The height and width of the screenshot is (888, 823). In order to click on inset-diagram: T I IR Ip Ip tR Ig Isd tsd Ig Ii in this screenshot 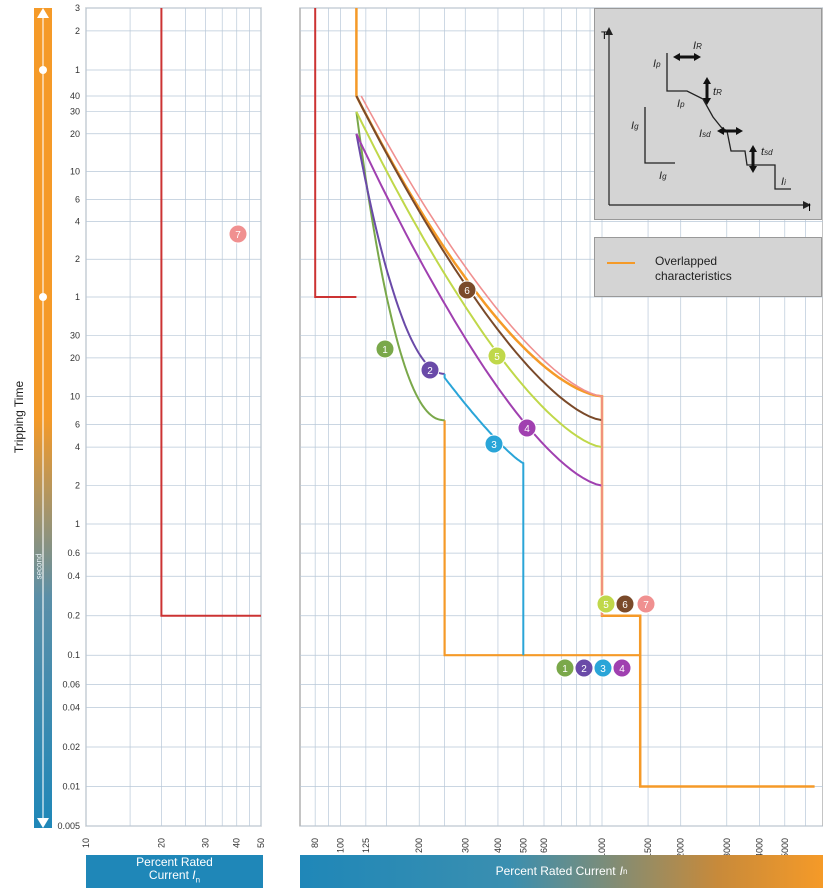, I will do `click(708, 114)`.